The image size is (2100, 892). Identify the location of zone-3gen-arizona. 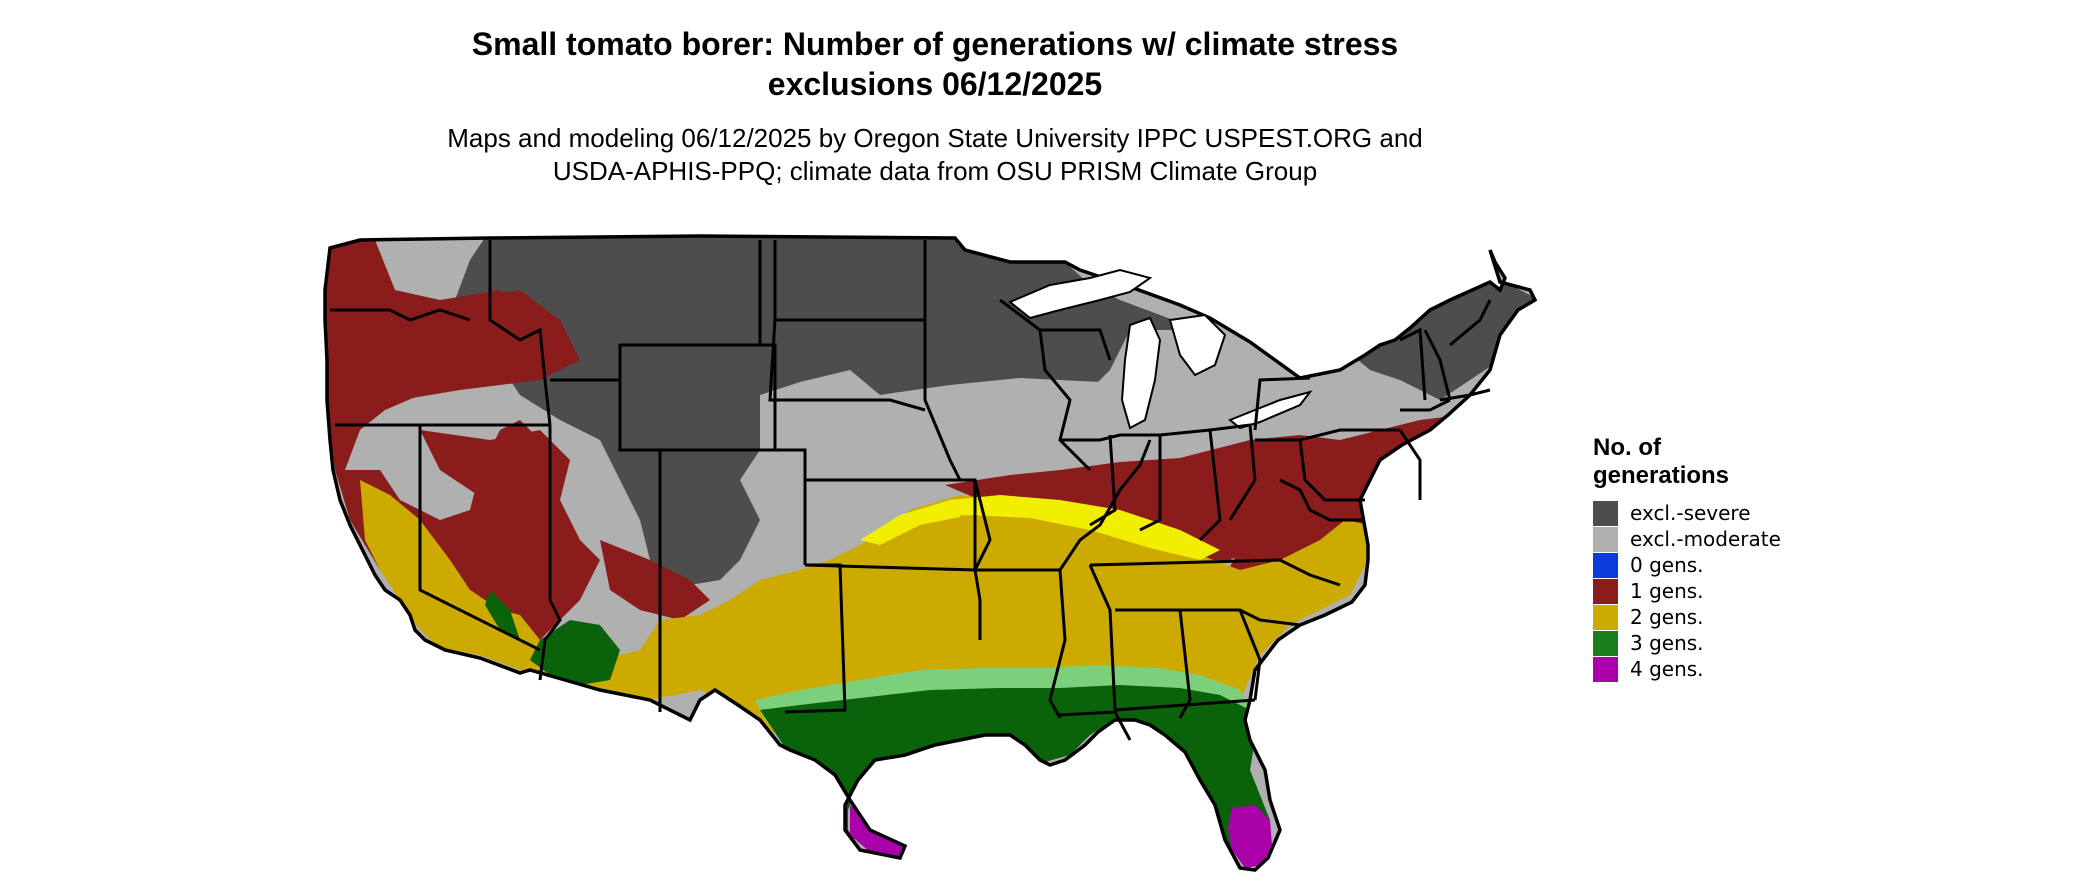
(575, 652).